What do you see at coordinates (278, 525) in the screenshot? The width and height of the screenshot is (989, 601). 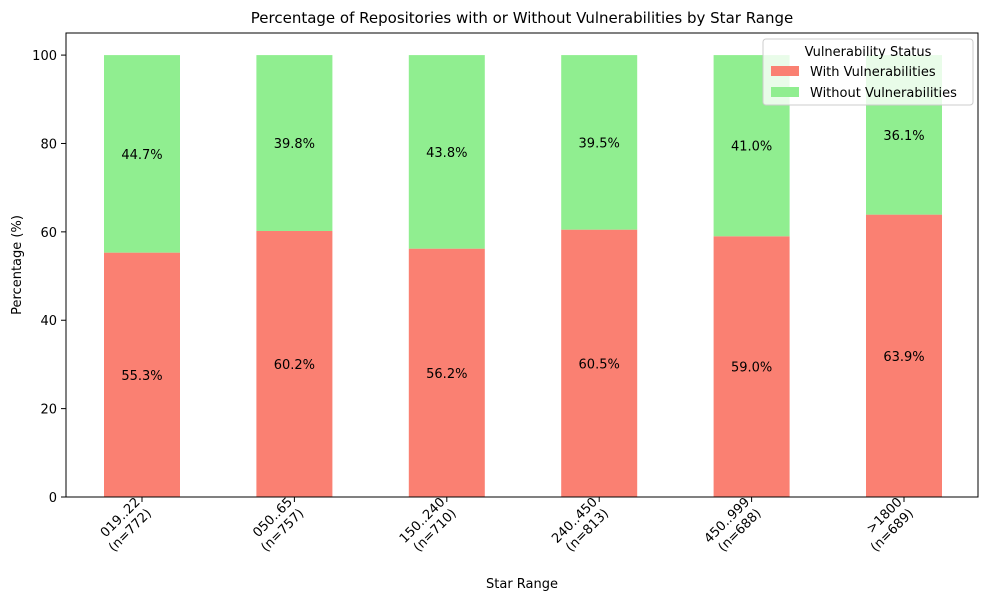 I see `x-tick-label-1: 050..65(n=757)` at bounding box center [278, 525].